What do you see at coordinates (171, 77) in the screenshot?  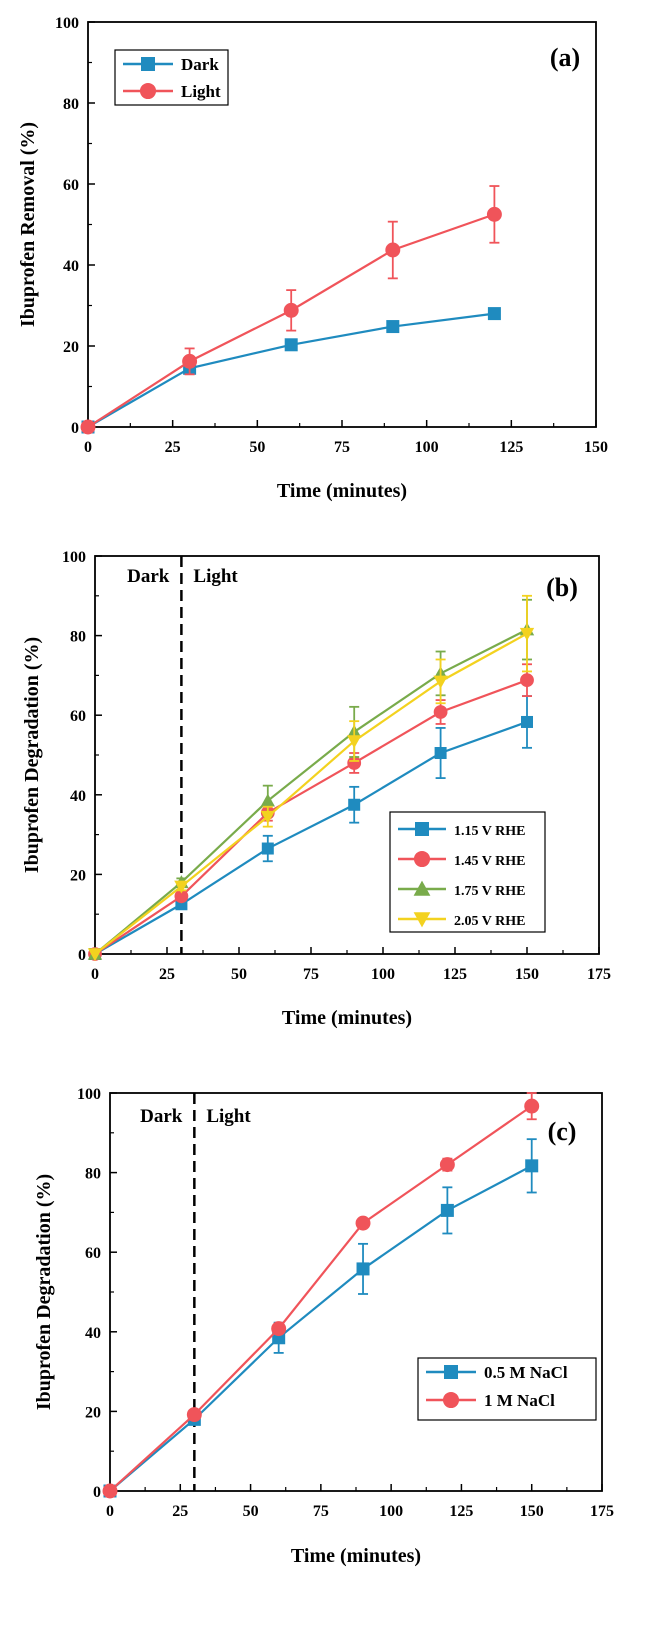 I see `legend-frame` at bounding box center [171, 77].